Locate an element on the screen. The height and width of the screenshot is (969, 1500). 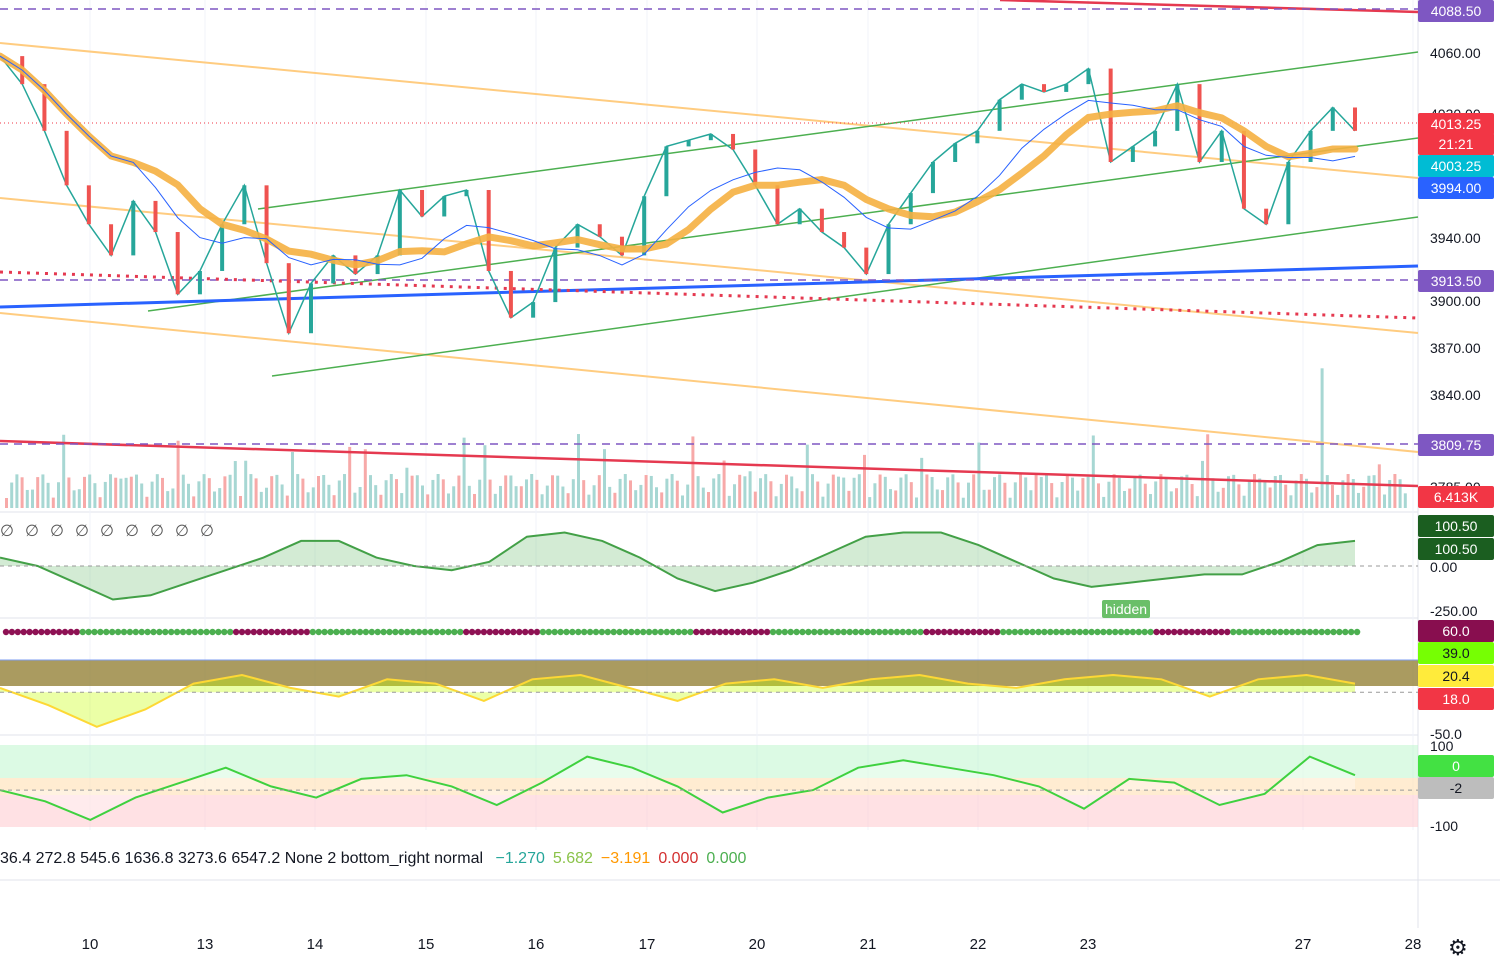
osc-tag: 0 is located at coordinates (1456, 766).